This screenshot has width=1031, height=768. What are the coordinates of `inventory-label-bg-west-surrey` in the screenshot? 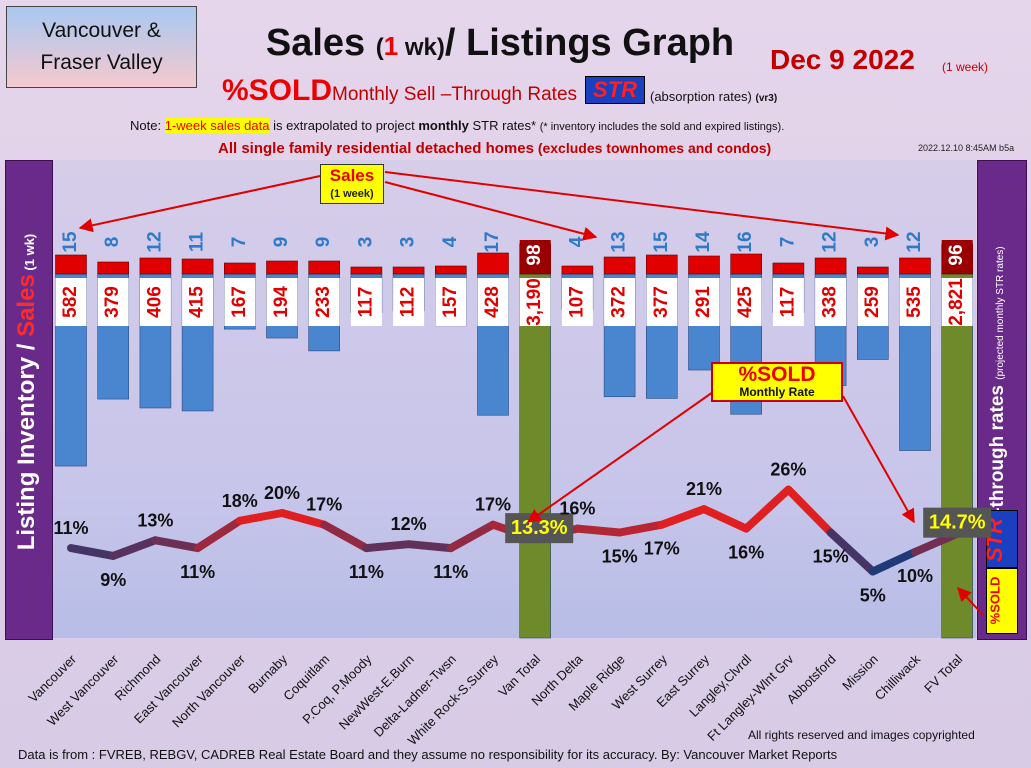 It's located at (662, 302).